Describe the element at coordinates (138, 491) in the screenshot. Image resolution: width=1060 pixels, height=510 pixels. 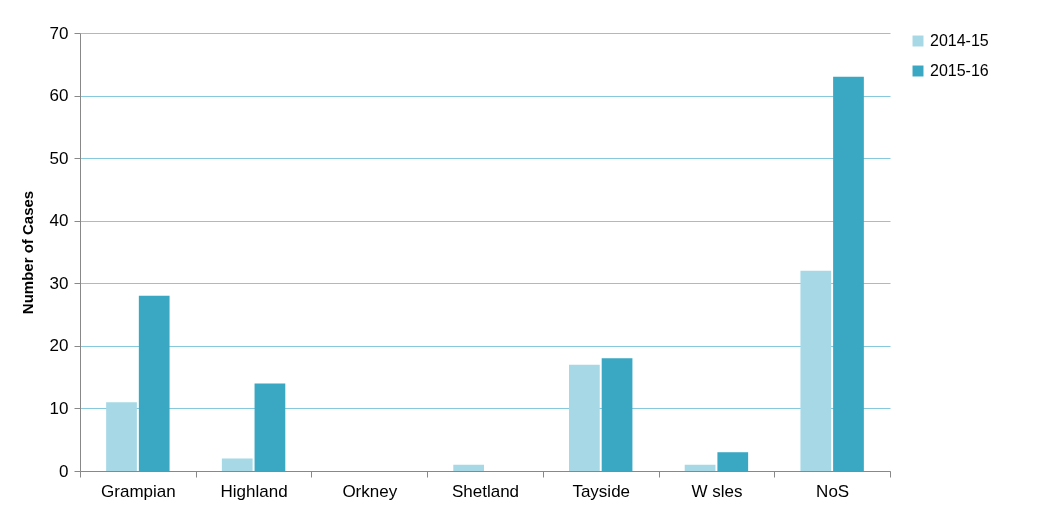
I see `x-tick-label: Grampian` at that location.